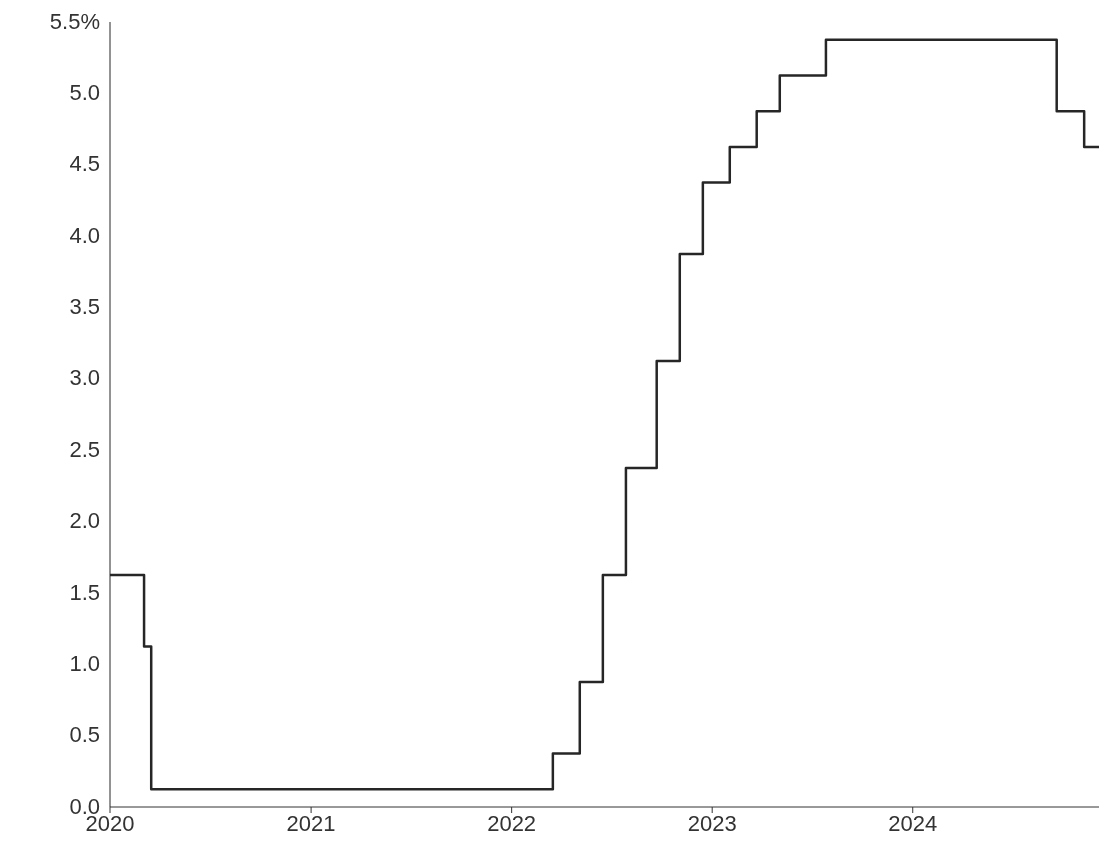  What do you see at coordinates (84, 735) in the screenshot?
I see `y-tick-label: 0.5` at bounding box center [84, 735].